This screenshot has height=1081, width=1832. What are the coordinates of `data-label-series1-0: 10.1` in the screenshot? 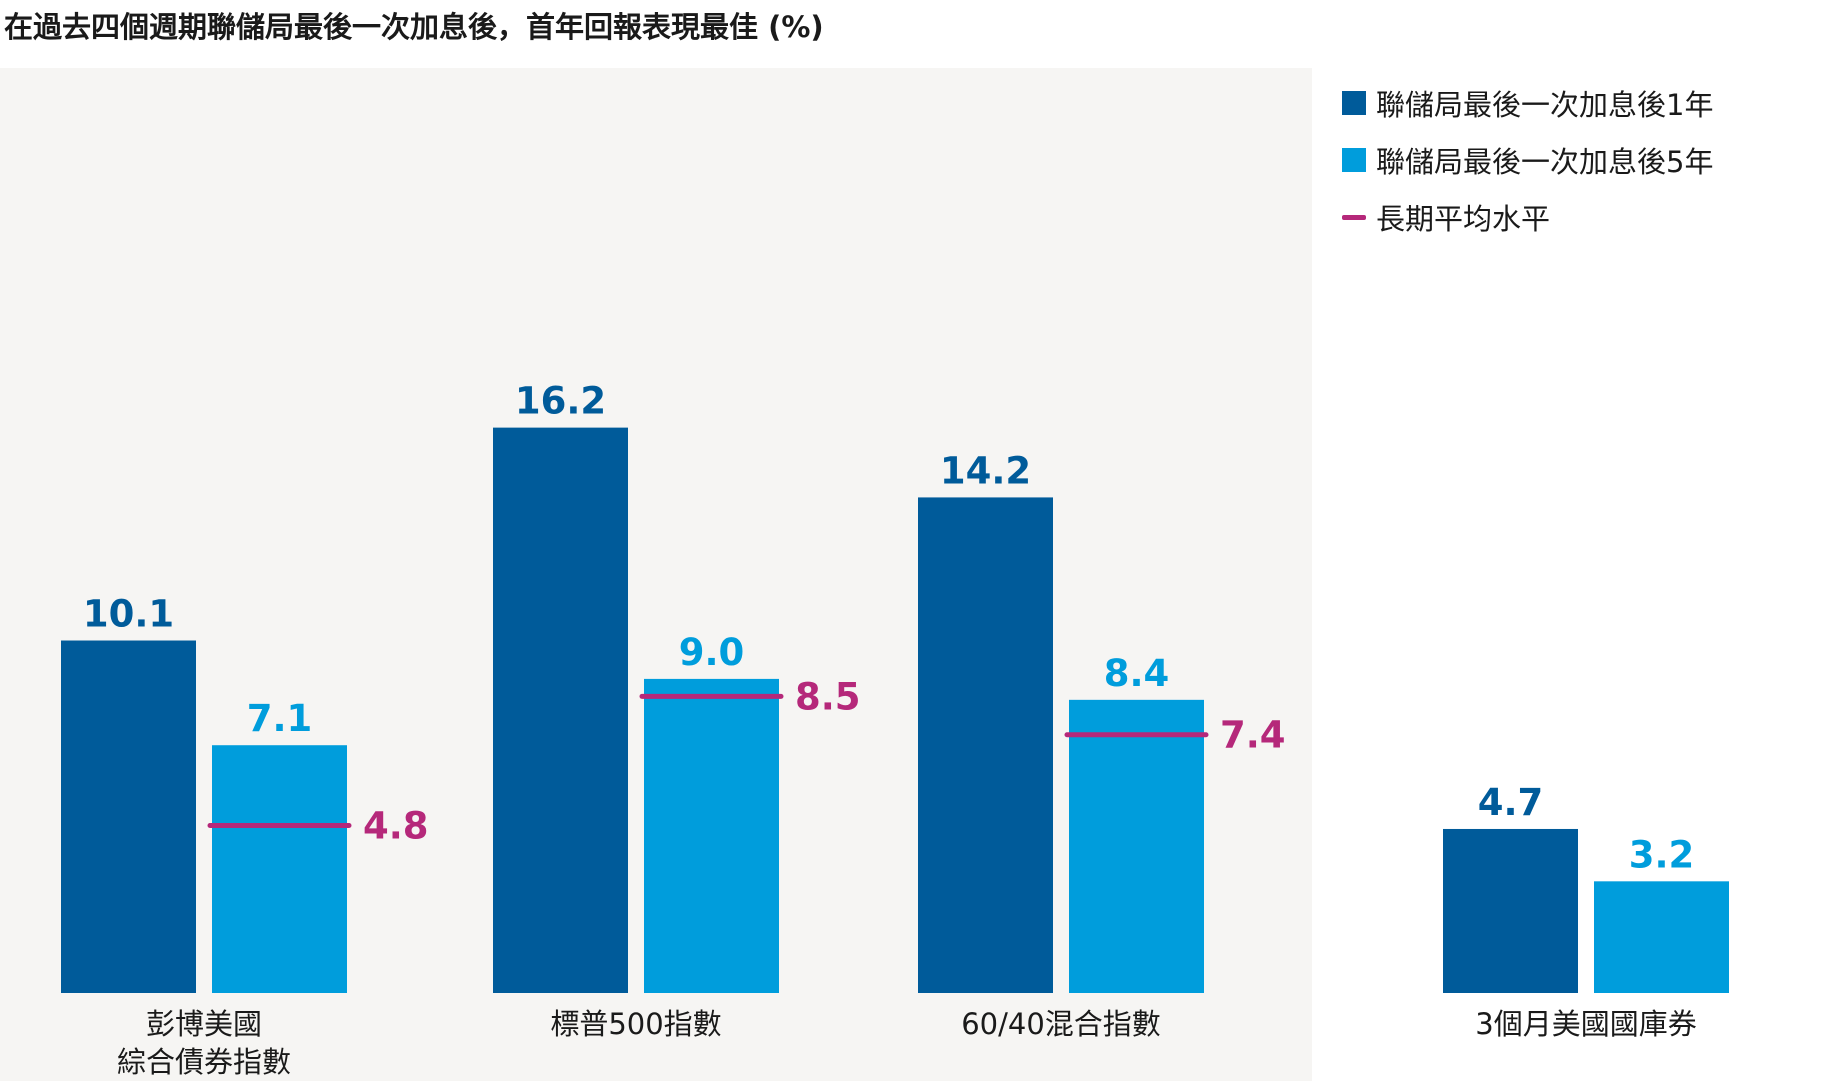 It's located at (128, 614).